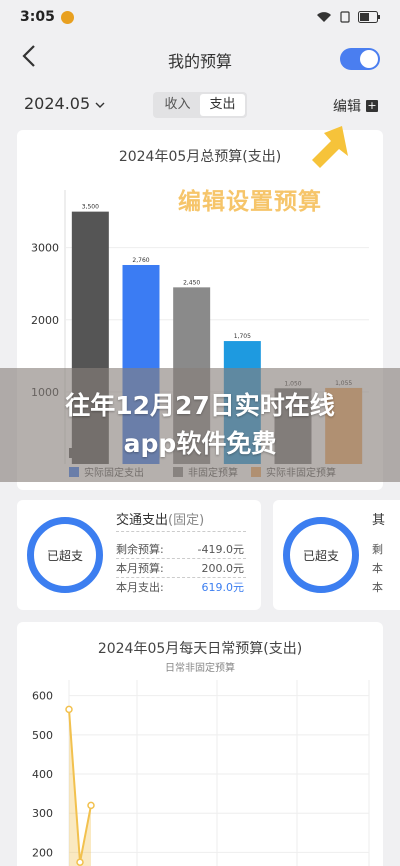 The height and width of the screenshot is (866, 400). Describe the element at coordinates (372, 105) in the screenshot. I see `plus-icon: +` at that location.